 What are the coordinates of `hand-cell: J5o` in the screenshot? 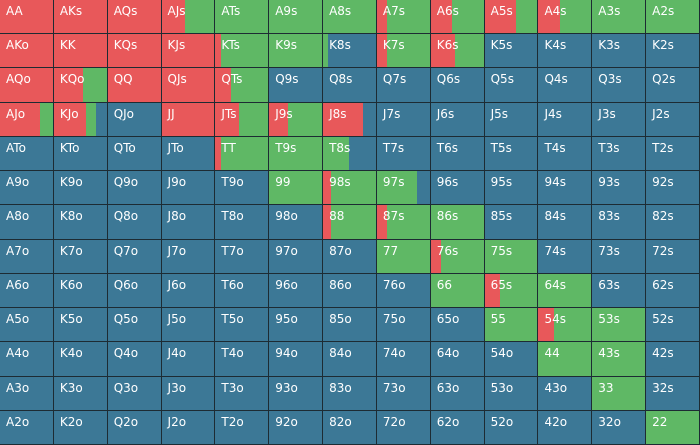 It's located at (188, 325).